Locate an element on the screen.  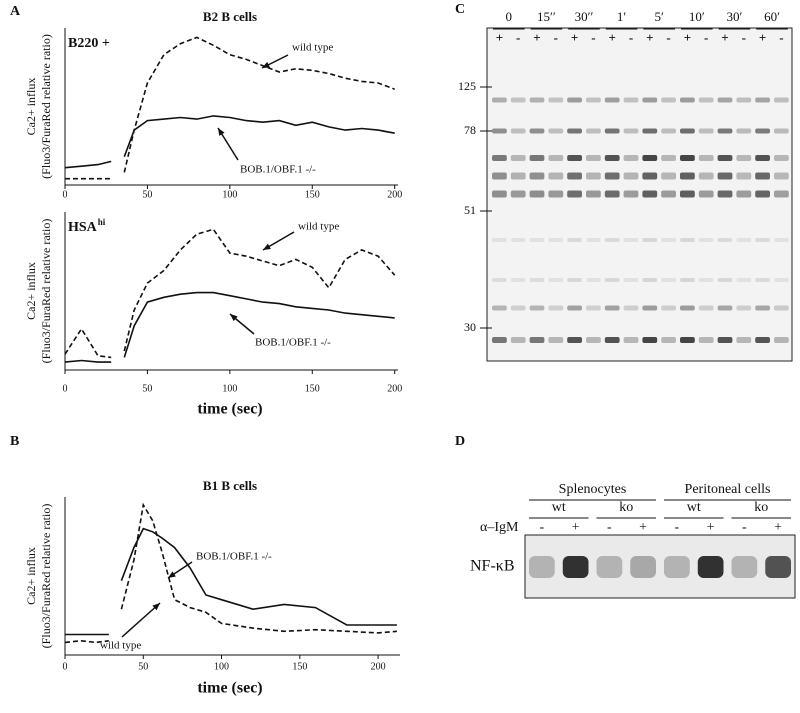
panel-label: A is located at coordinates (15, 11).